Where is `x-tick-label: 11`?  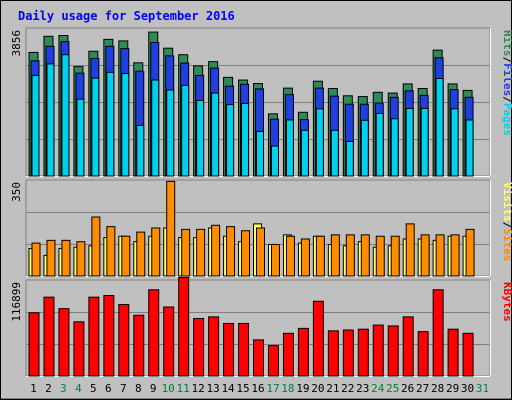 x-tick-label: 11 is located at coordinates (183, 388).